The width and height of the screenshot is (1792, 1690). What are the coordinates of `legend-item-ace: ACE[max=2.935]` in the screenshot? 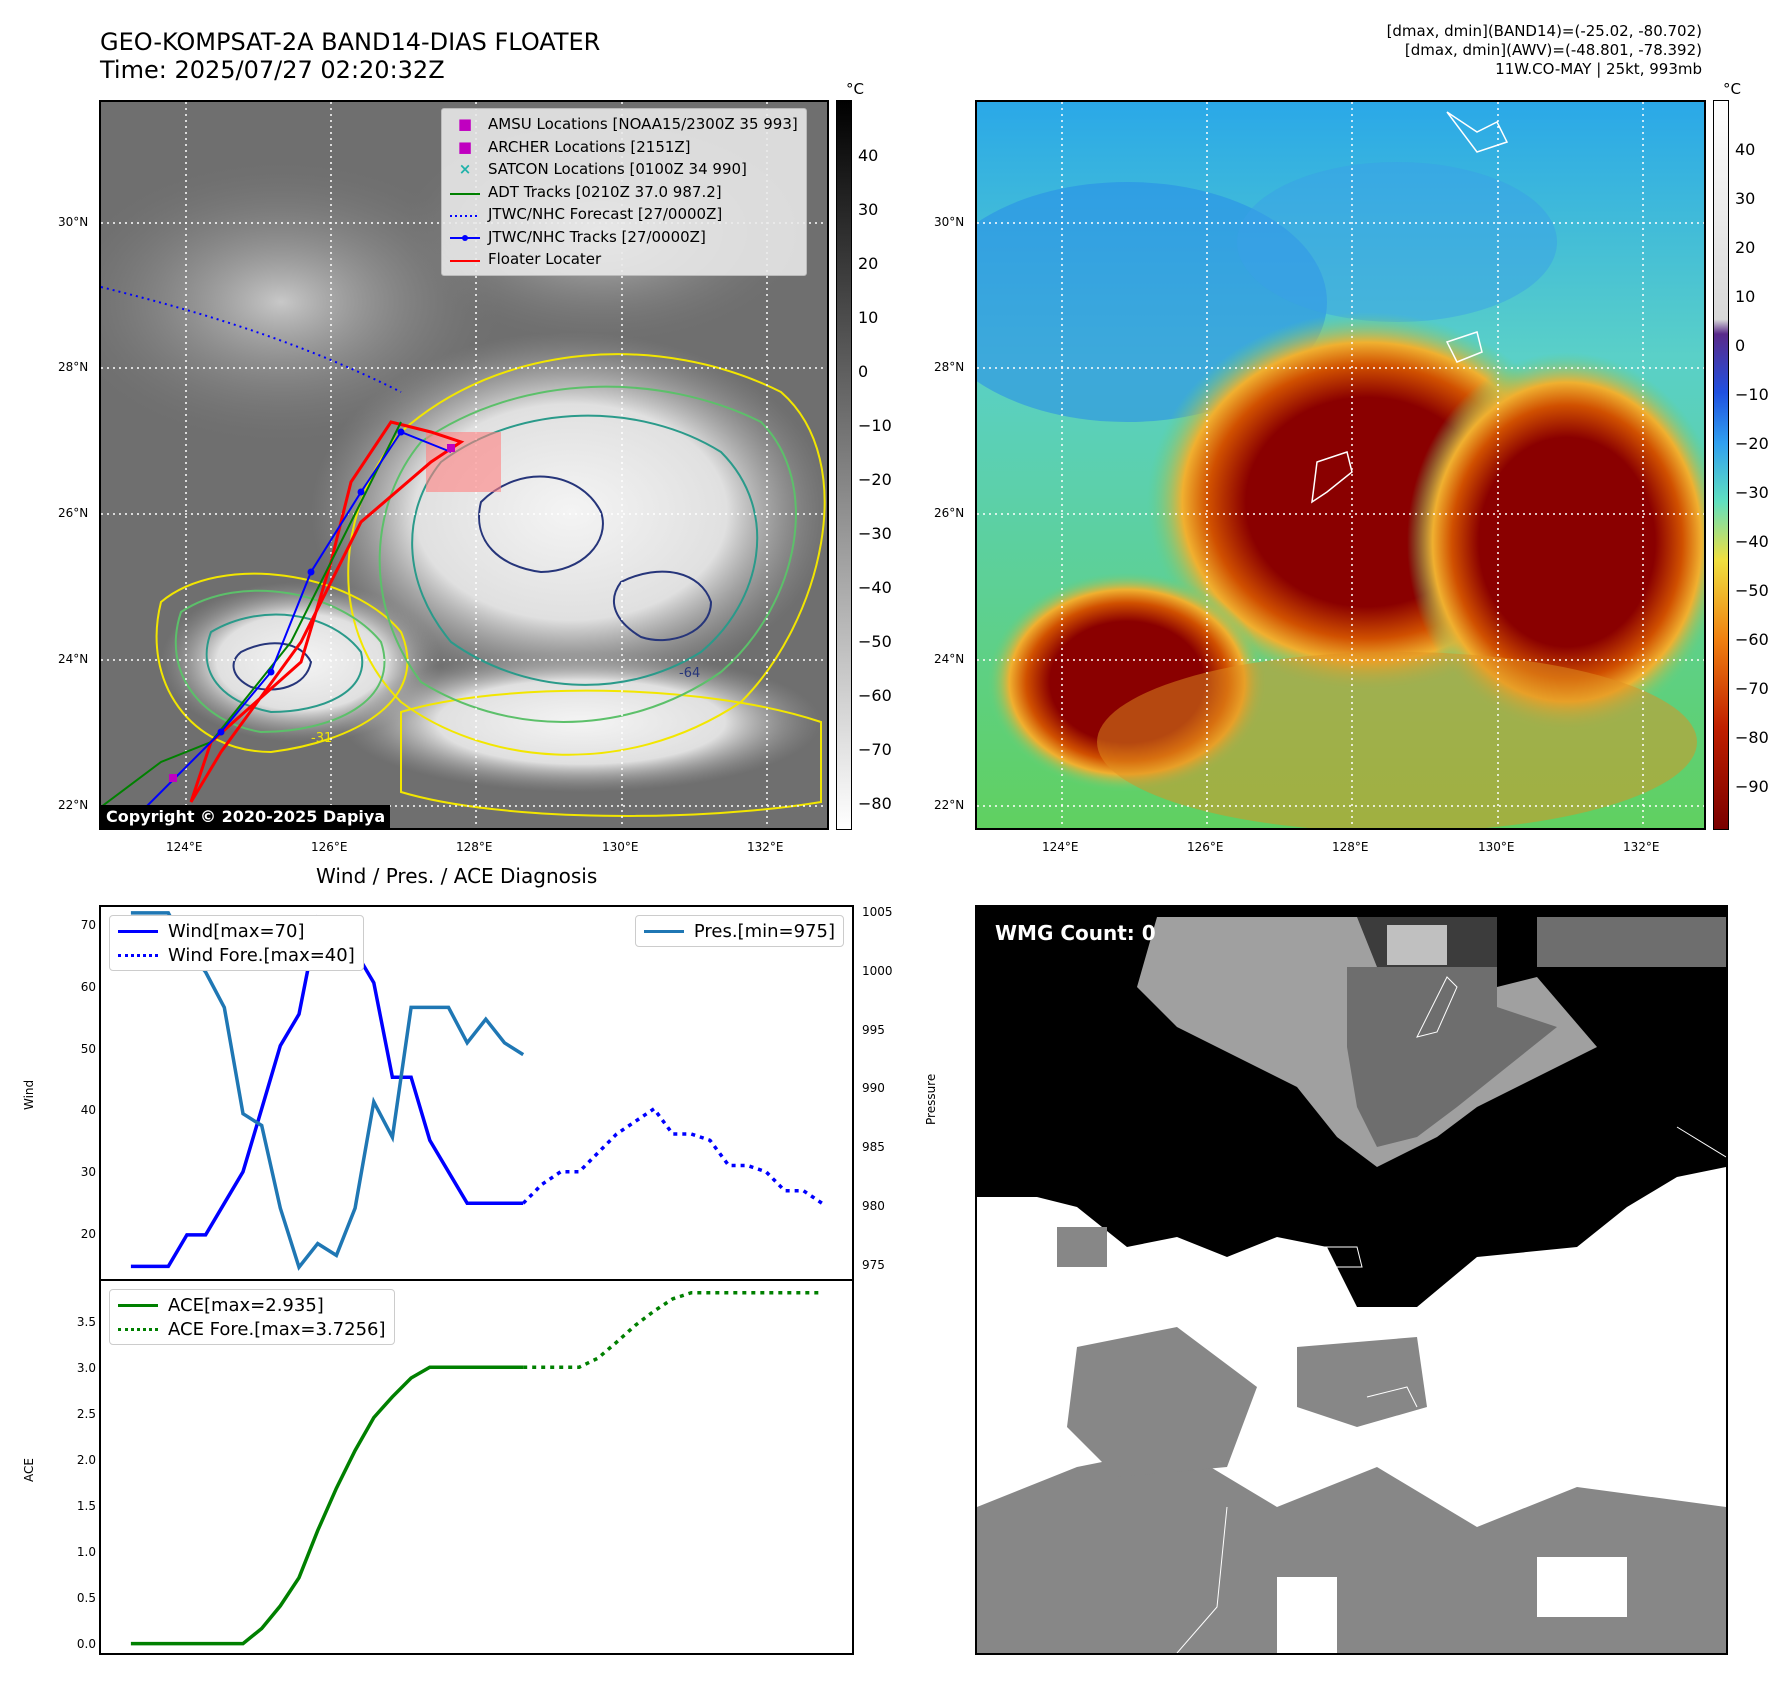 It's located at (252, 1305).